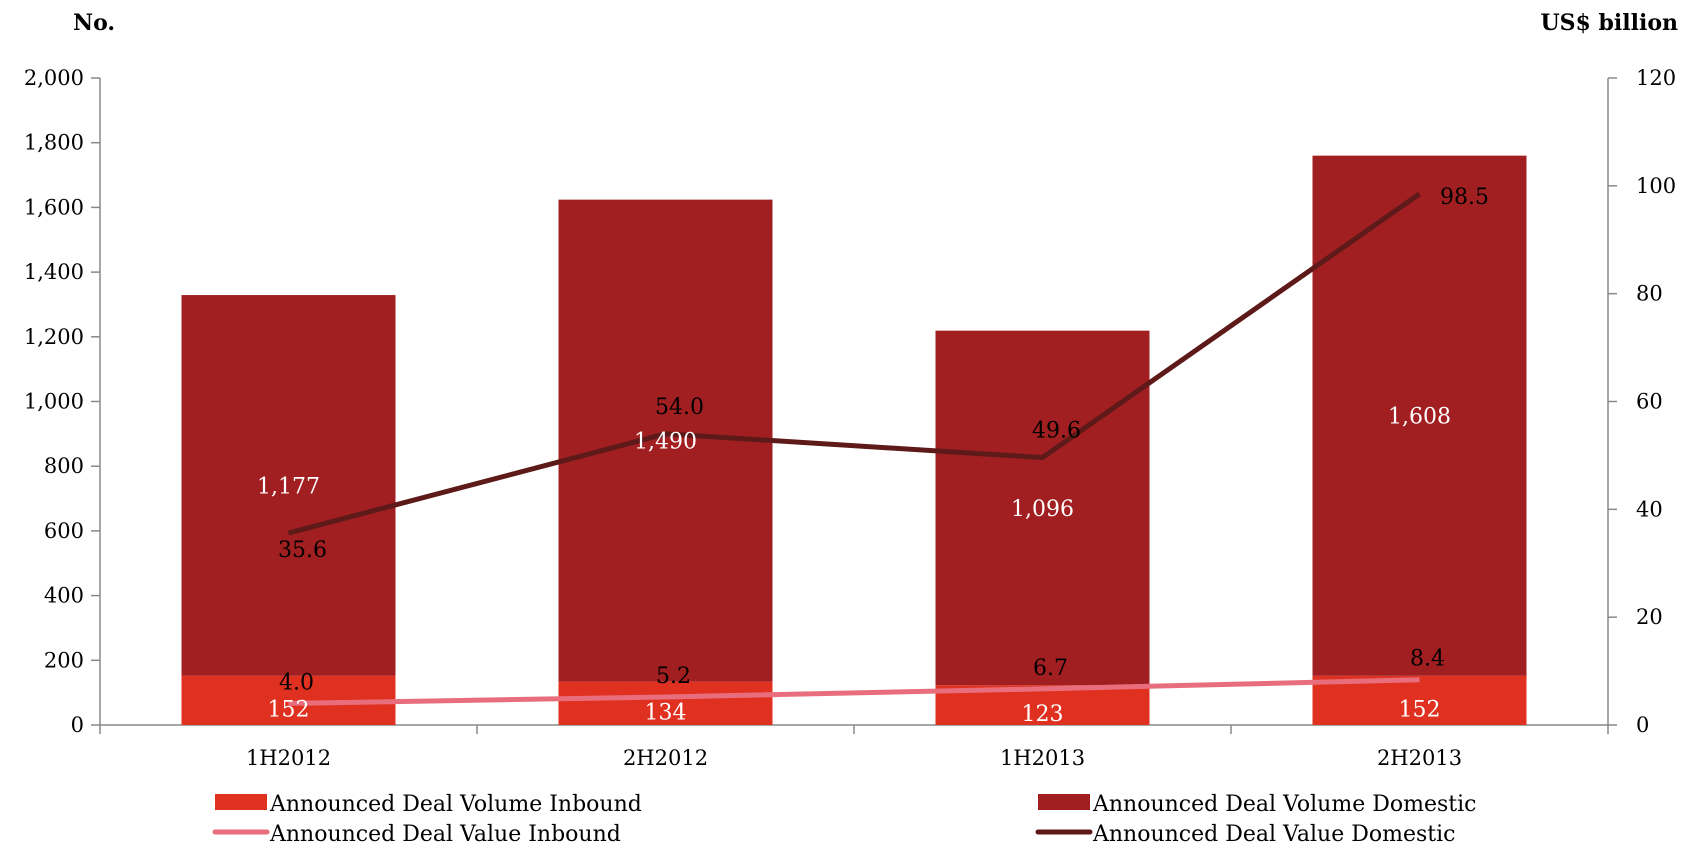  Describe the element at coordinates (1056, 431) in the screenshot. I see `value-domestic-label: 49.6` at that location.